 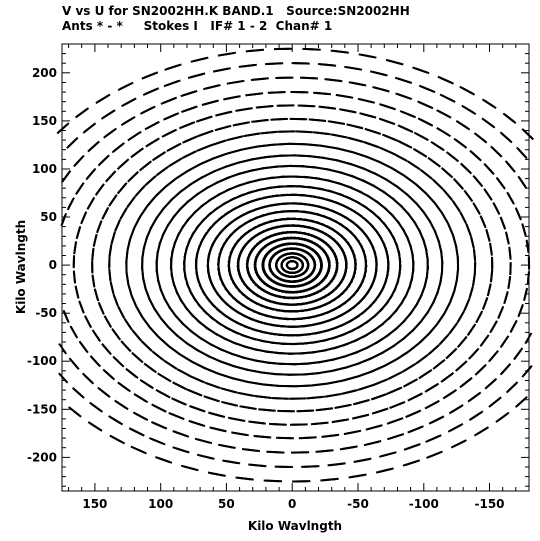 What do you see at coordinates (44, 121) in the screenshot?
I see `y-tick-label: 150` at bounding box center [44, 121].